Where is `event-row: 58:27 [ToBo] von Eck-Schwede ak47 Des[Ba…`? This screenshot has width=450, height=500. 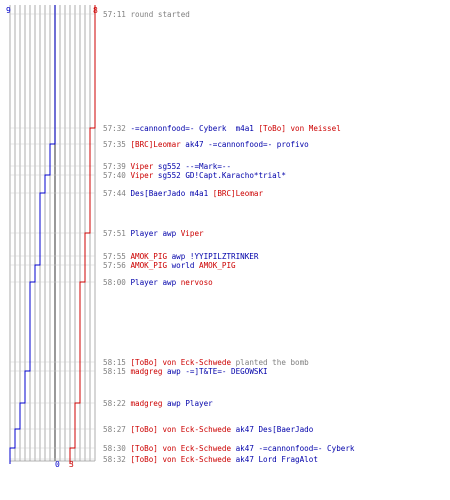
event-row: 58:27 [ToBo] von Eck-Schwede ak47 Des[Ba… is located at coordinates (208, 429).